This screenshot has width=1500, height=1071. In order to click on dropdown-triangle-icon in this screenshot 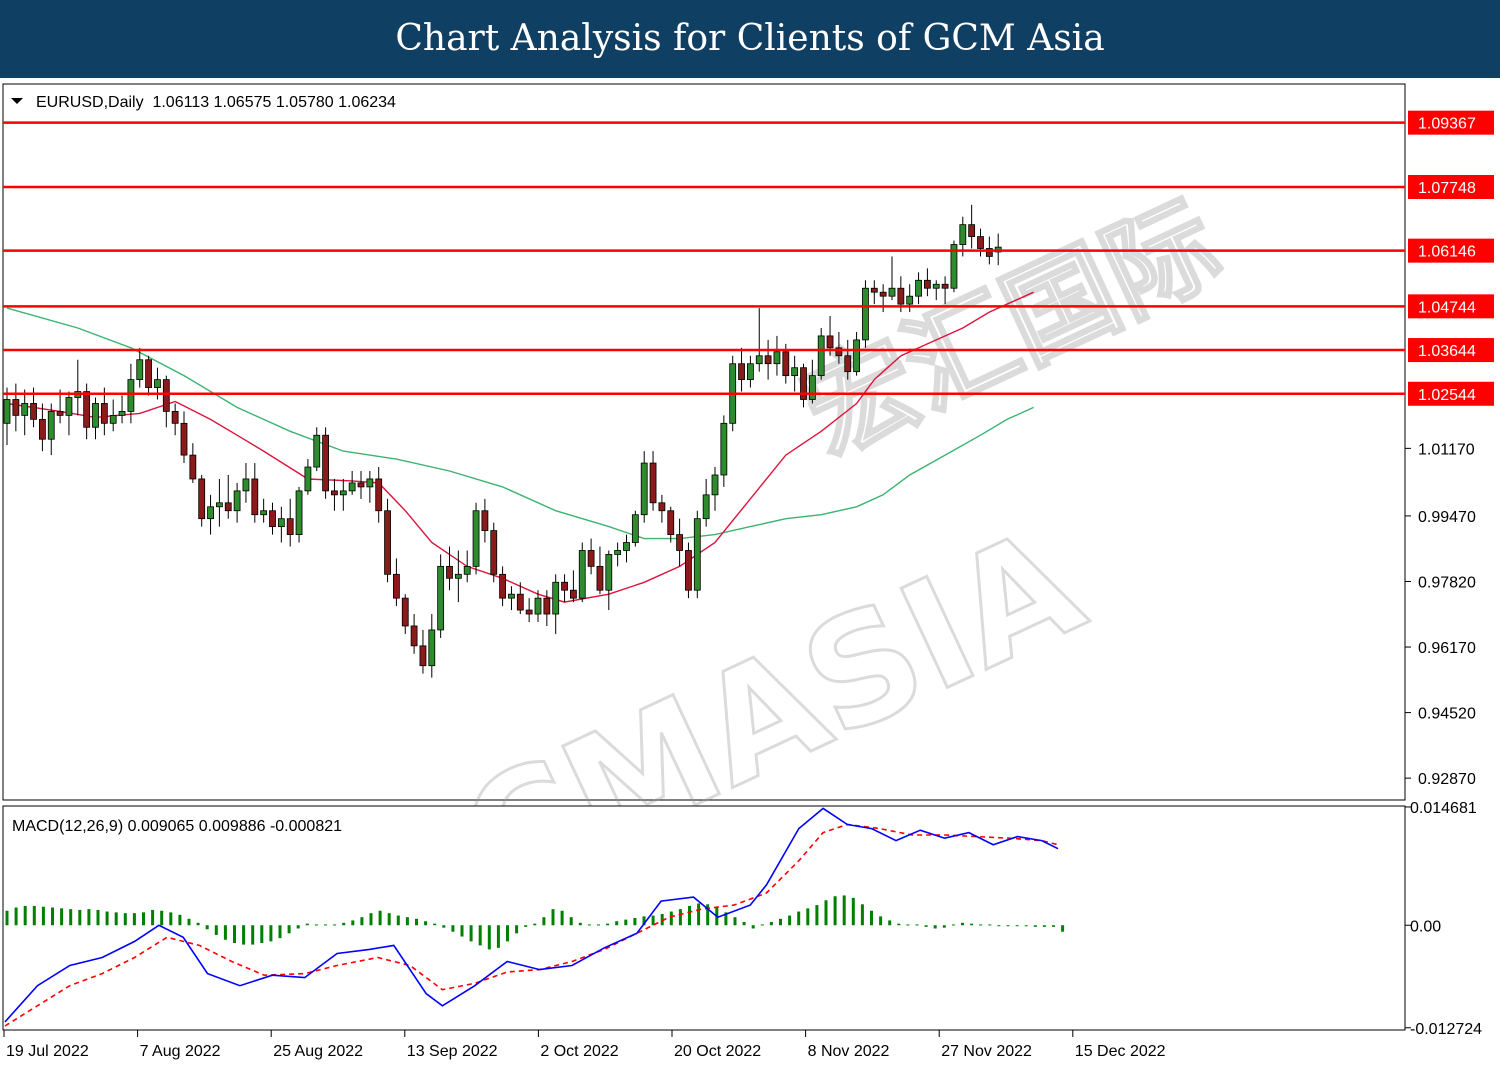, I will do `click(17, 101)`.